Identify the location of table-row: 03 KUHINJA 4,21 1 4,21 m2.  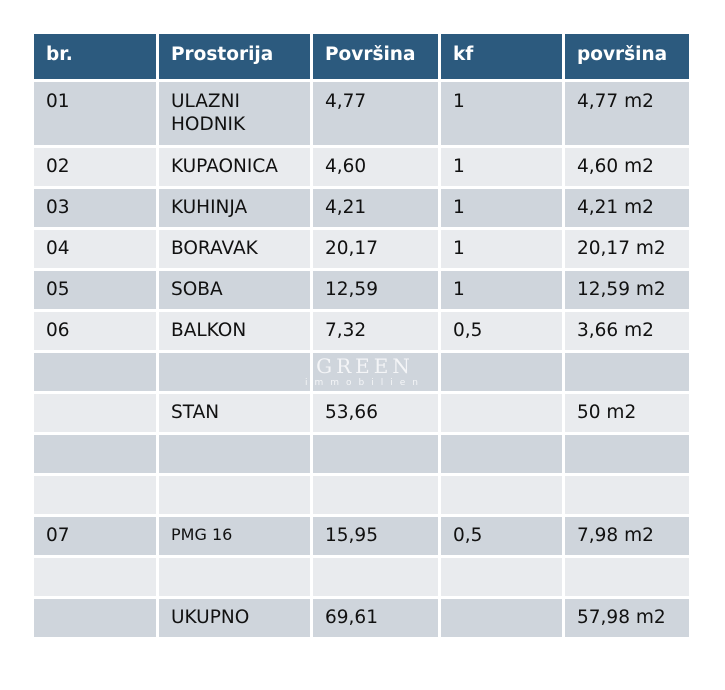
(361, 208).